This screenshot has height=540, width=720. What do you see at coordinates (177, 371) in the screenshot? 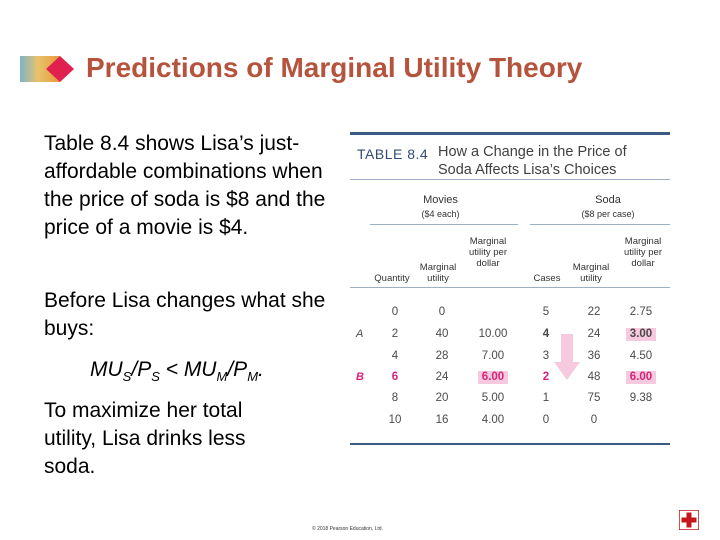
I see `inequality-formula: MUS/PS < MUM/PM.` at bounding box center [177, 371].